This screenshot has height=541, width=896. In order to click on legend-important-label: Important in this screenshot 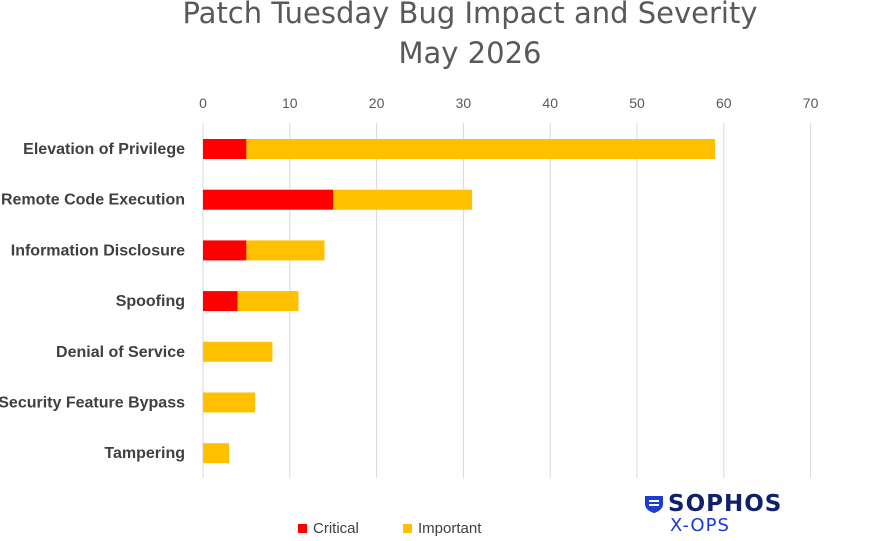, I will do `click(450, 528)`.